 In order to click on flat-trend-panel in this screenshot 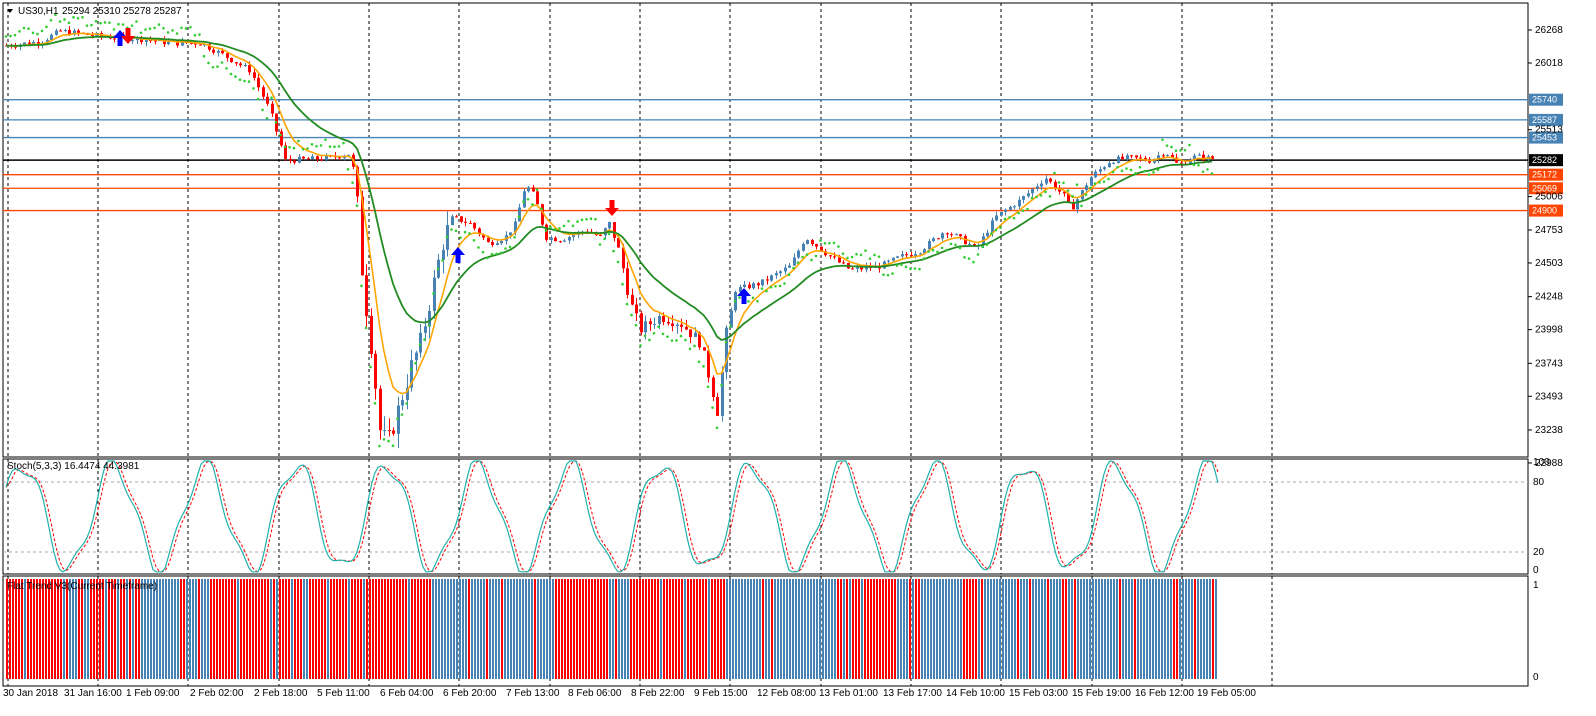, I will do `click(765, 631)`.